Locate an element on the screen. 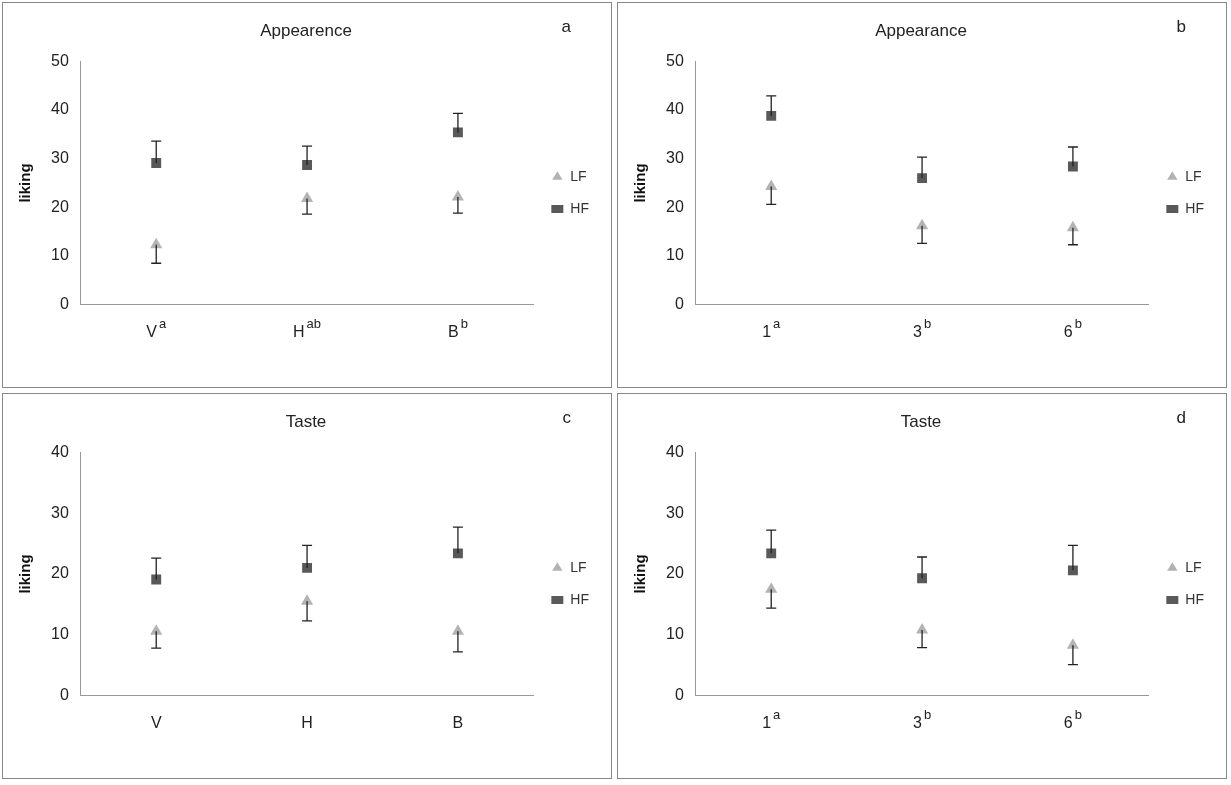 This screenshot has height=785, width=1231. x-tick-label: V is located at coordinates (156, 722).